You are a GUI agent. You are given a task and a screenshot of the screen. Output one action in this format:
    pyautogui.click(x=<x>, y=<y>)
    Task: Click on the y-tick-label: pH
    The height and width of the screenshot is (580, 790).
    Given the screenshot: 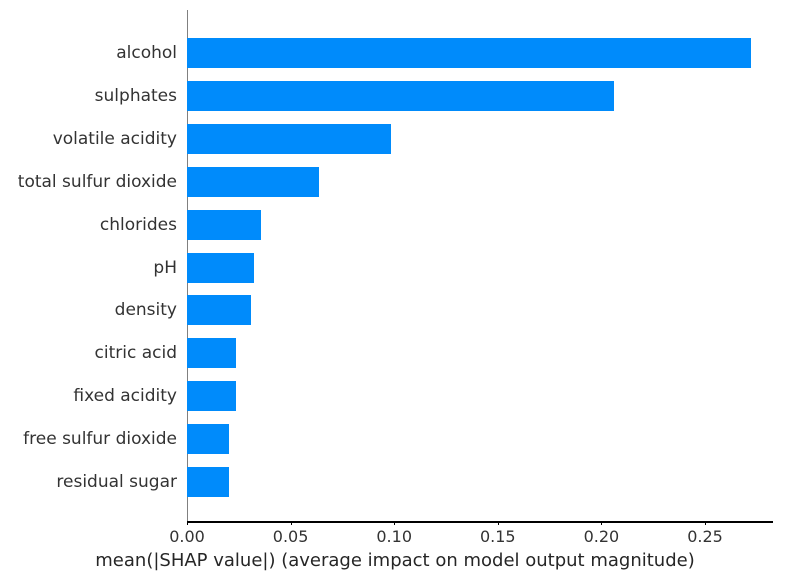 What is the action you would take?
    pyautogui.click(x=165, y=267)
    